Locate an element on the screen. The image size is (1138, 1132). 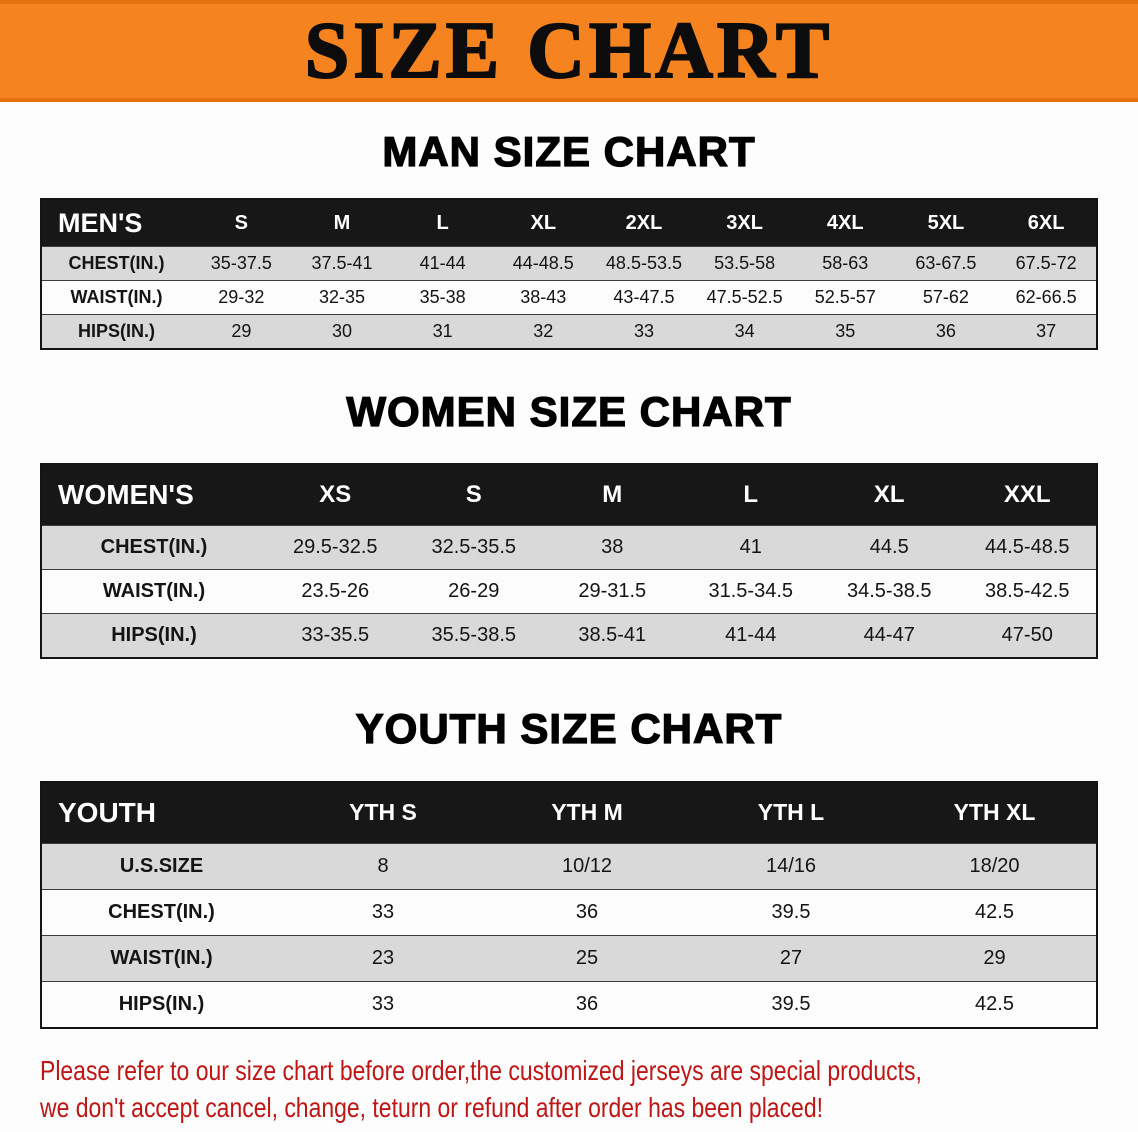
table-cell: 25 is located at coordinates (587, 958).